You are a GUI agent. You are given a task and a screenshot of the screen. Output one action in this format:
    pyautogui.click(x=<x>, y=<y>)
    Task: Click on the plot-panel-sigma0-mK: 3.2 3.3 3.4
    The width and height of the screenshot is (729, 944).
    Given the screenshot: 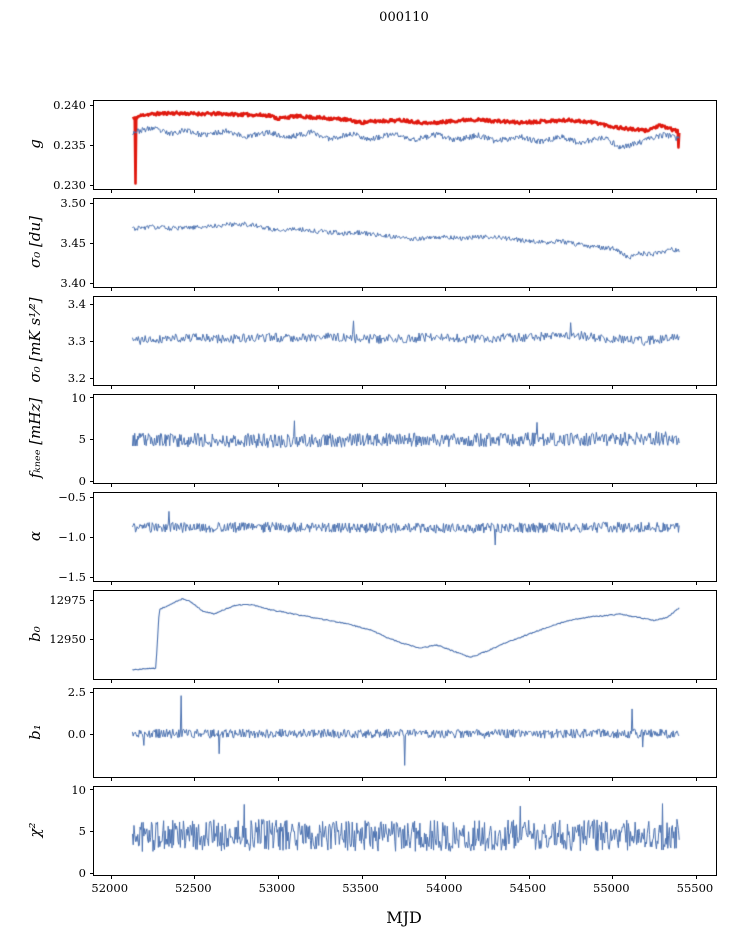 What is the action you would take?
    pyautogui.click(x=392, y=342)
    